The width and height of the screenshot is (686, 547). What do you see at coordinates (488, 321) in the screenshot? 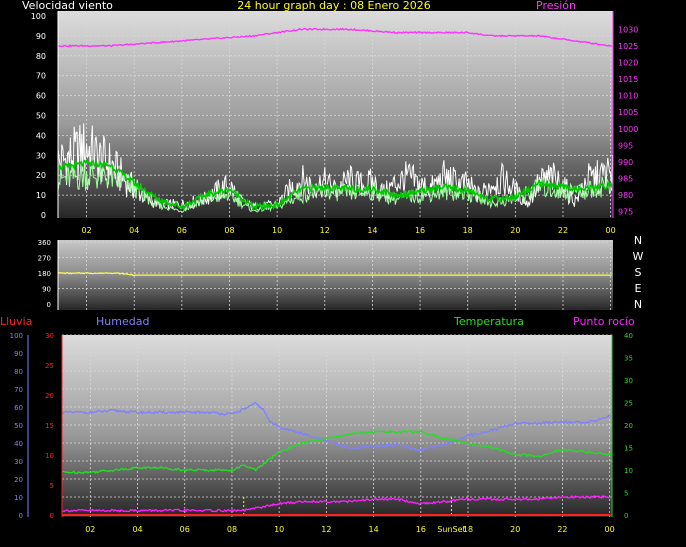
I see `temperature-label: Temperatura` at bounding box center [488, 321].